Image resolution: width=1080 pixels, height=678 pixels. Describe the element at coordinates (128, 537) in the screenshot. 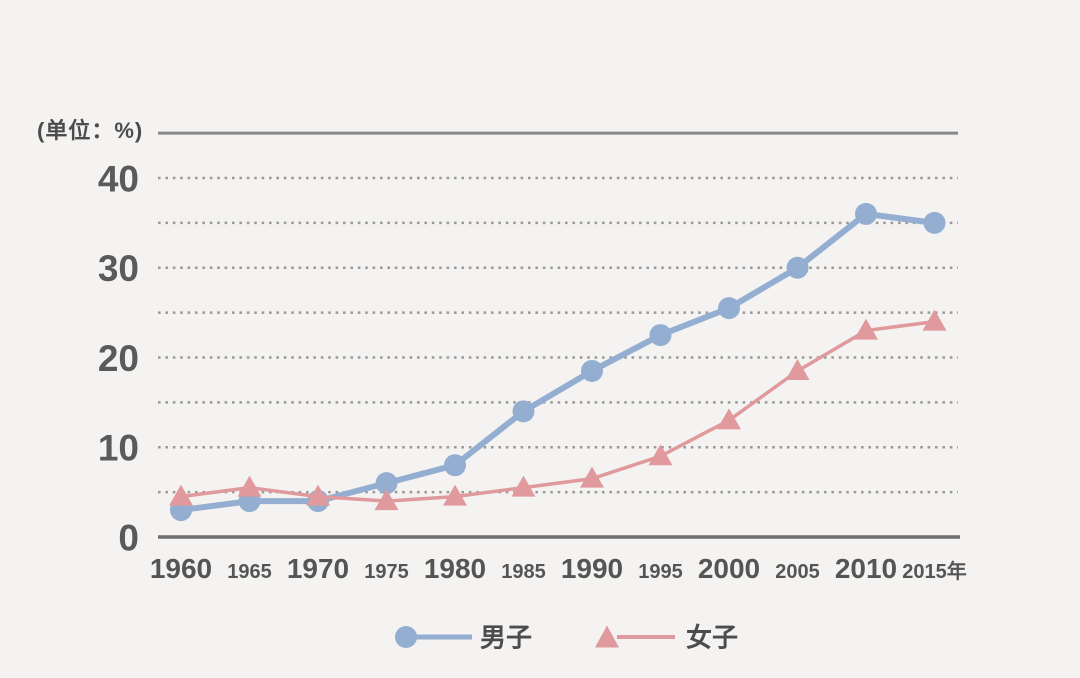

I see `y-tick-label-0: 0` at that location.